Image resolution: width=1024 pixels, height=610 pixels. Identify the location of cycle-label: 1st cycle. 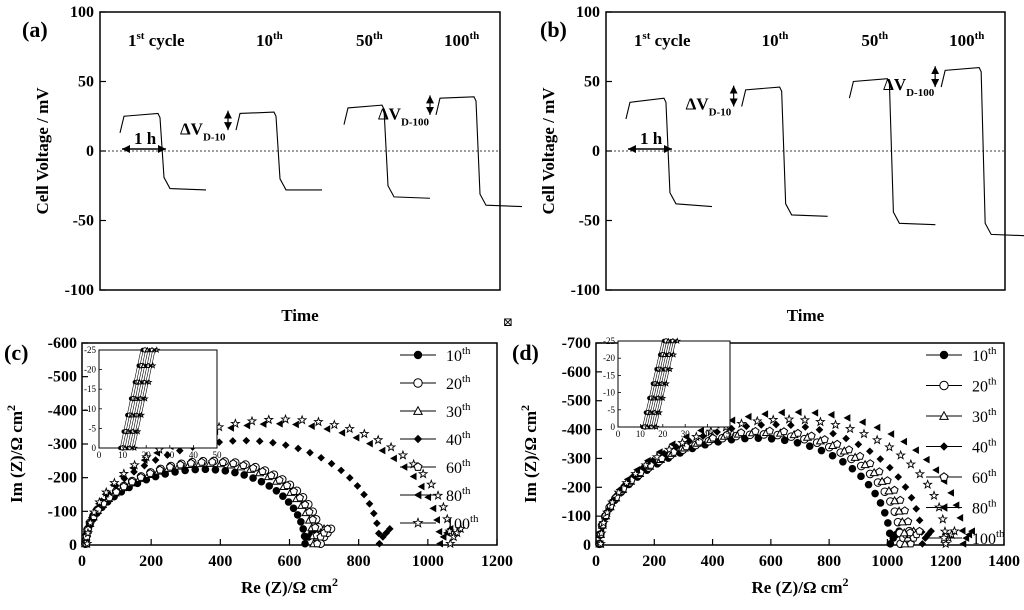
(662, 40).